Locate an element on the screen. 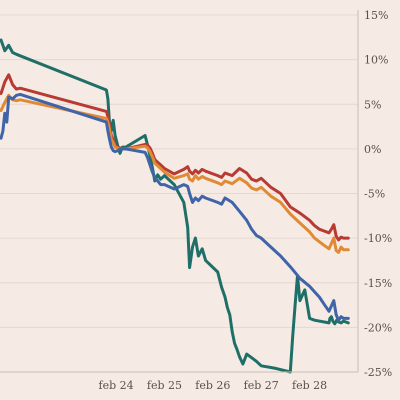 The height and width of the screenshot is (400, 400). x-tick-label: feb 26 is located at coordinates (212, 385).